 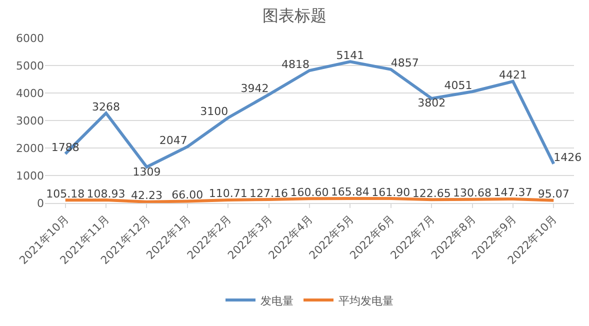 I want to click on y-tick-label: 6000, so click(x=30, y=38).